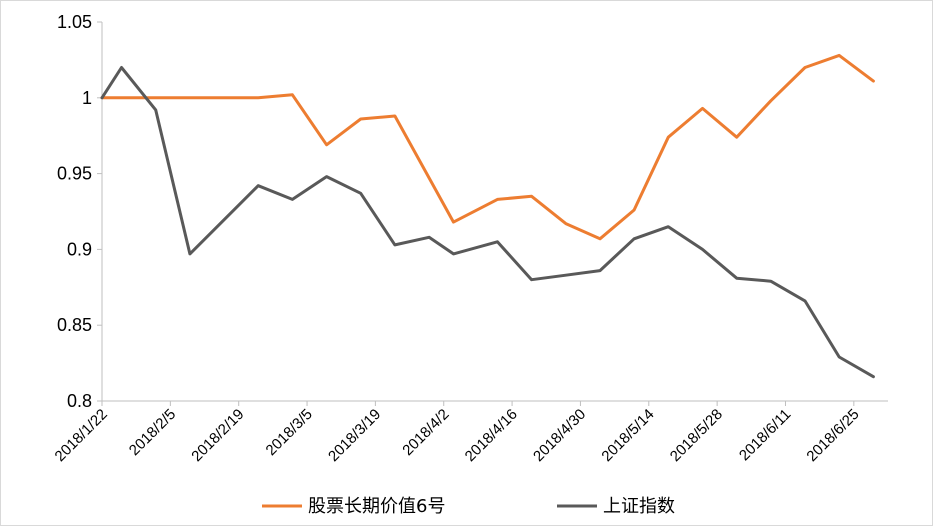  I want to click on x-tick-label: 2018/4/30, so click(559, 435).